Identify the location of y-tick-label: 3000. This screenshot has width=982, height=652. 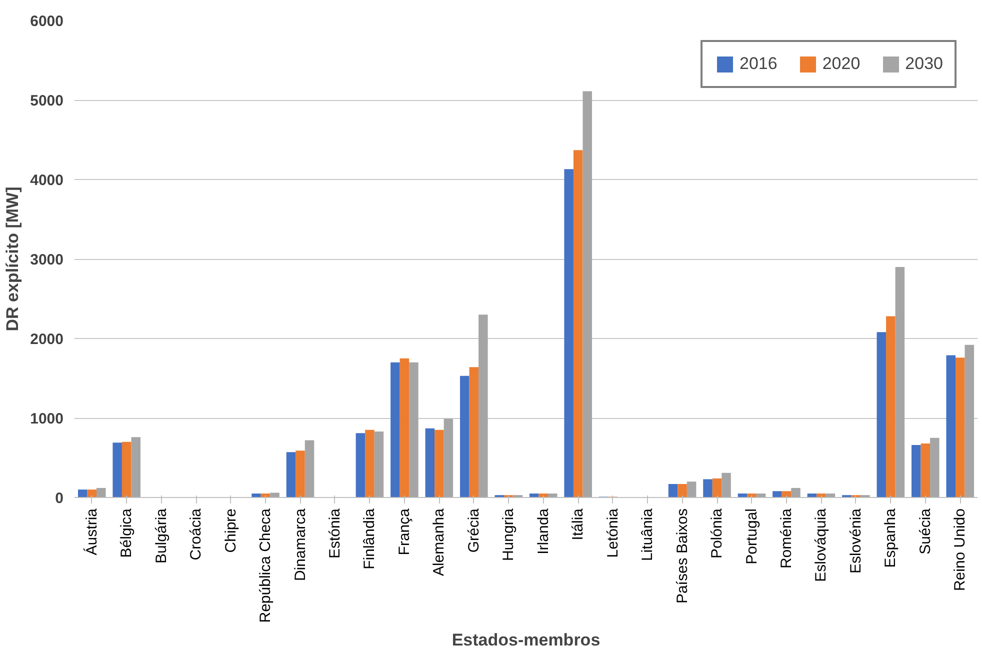
(47, 260).